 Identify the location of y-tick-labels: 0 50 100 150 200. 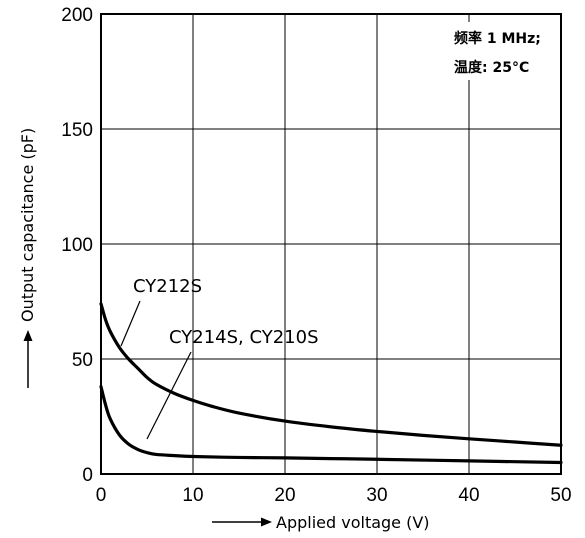
(77, 245).